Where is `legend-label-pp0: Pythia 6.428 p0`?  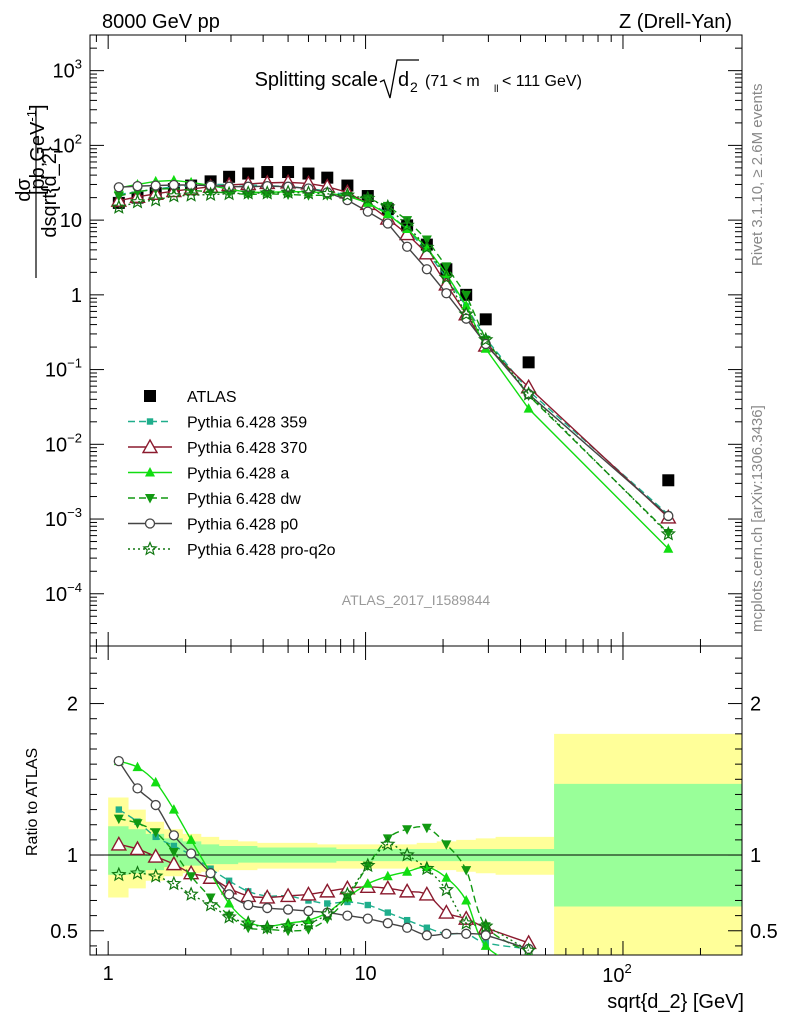 legend-label-pp0: Pythia 6.428 p0 is located at coordinates (242, 525).